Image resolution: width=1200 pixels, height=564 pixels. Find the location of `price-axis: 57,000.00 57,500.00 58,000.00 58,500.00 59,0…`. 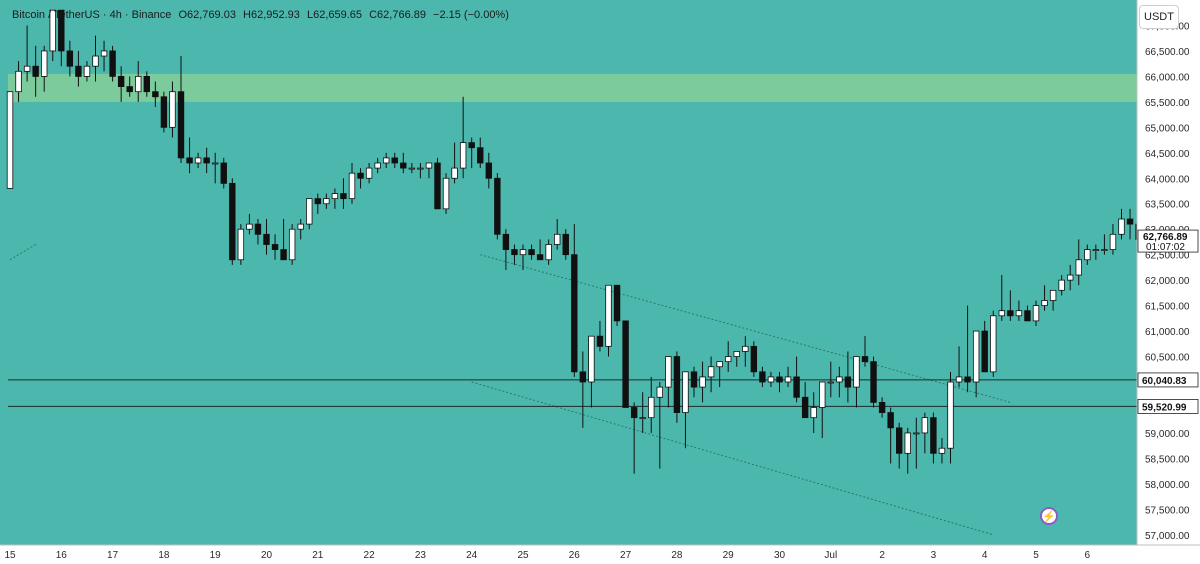

price-axis: 57,000.00 57,500.00 58,000.00 58,500.00 59,0… is located at coordinates (1168, 272).